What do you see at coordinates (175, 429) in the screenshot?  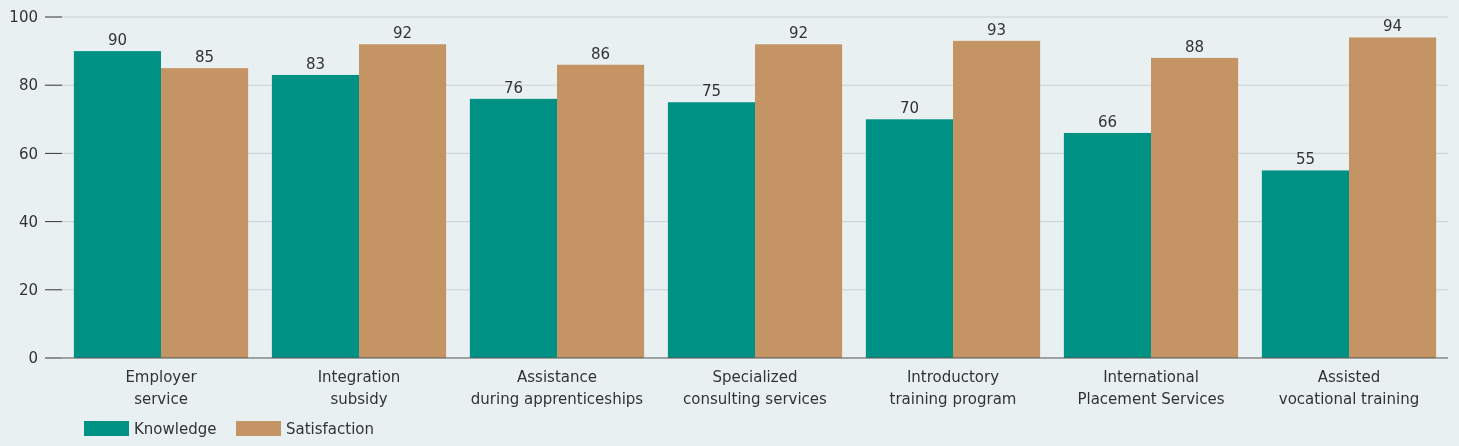 I see `legend-label: Knowledge` at bounding box center [175, 429].